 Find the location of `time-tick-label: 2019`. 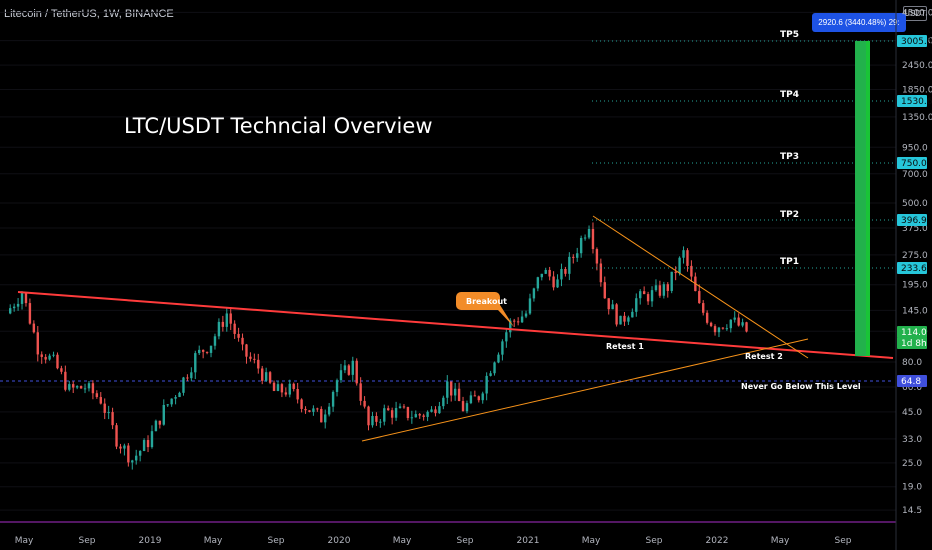

time-tick-label: 2019 is located at coordinates (150, 541).